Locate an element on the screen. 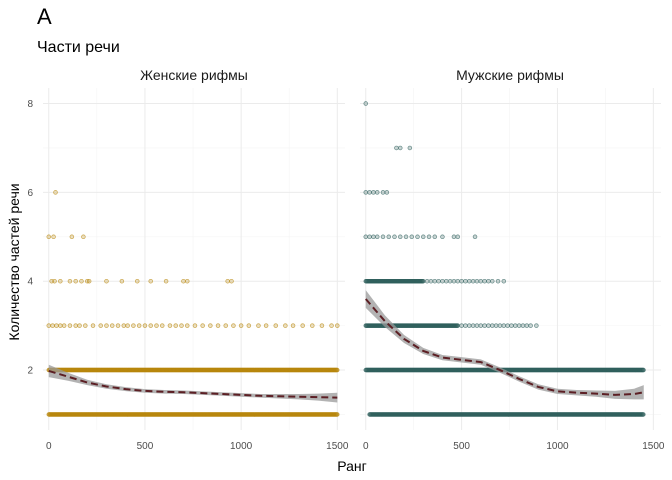  panel-strip-label: Женские рифмы is located at coordinates (194, 75).